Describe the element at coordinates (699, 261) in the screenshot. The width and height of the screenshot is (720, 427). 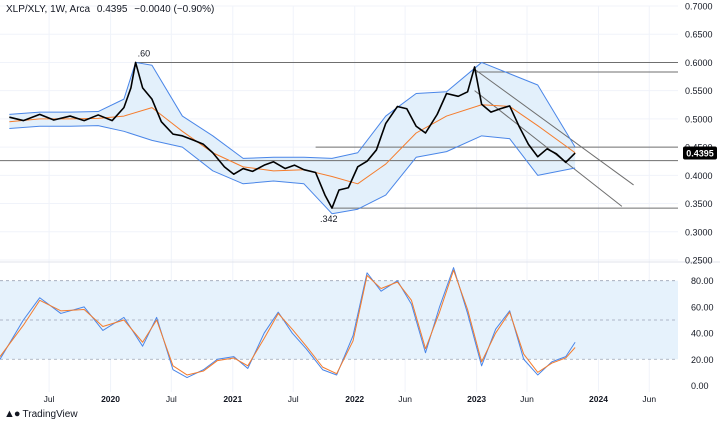
I see `price-y-tick-label: 0.2500` at that location.